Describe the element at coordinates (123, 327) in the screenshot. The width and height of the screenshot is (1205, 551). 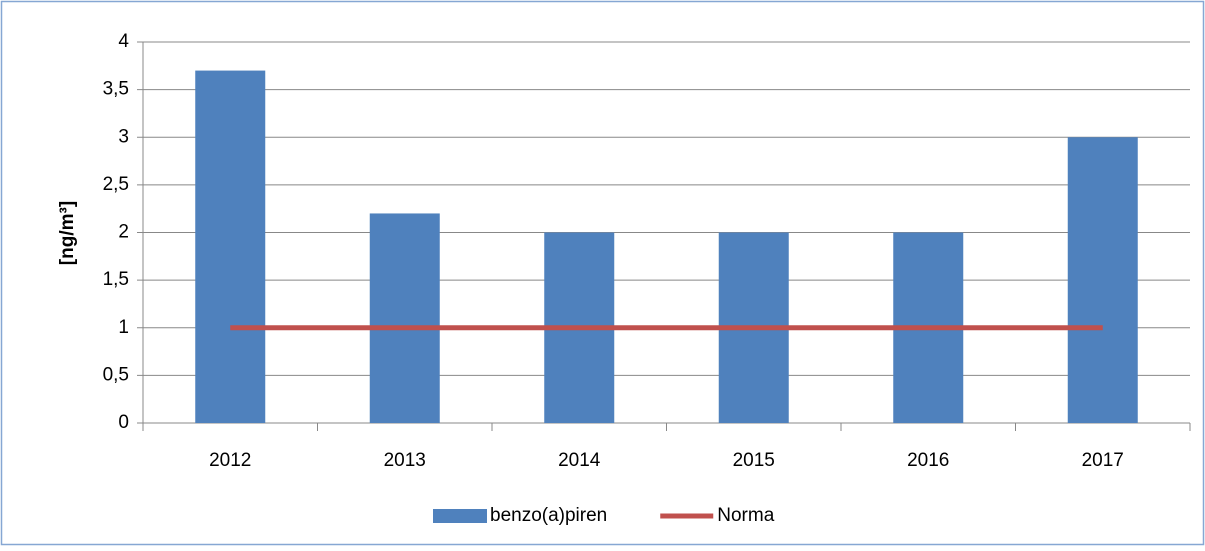
I see `y-tick-label: 1` at that location.